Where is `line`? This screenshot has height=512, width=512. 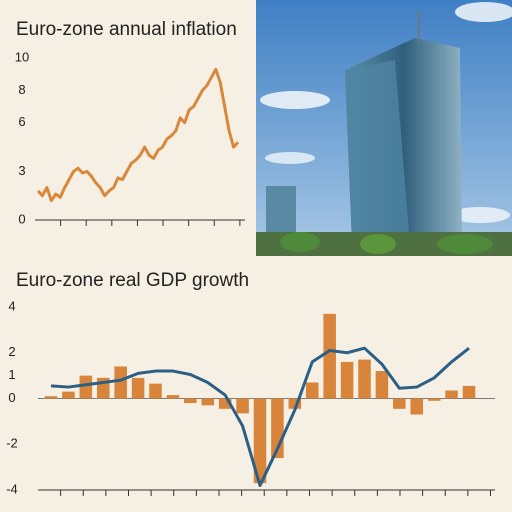
line is located at coordinates (138, 135).